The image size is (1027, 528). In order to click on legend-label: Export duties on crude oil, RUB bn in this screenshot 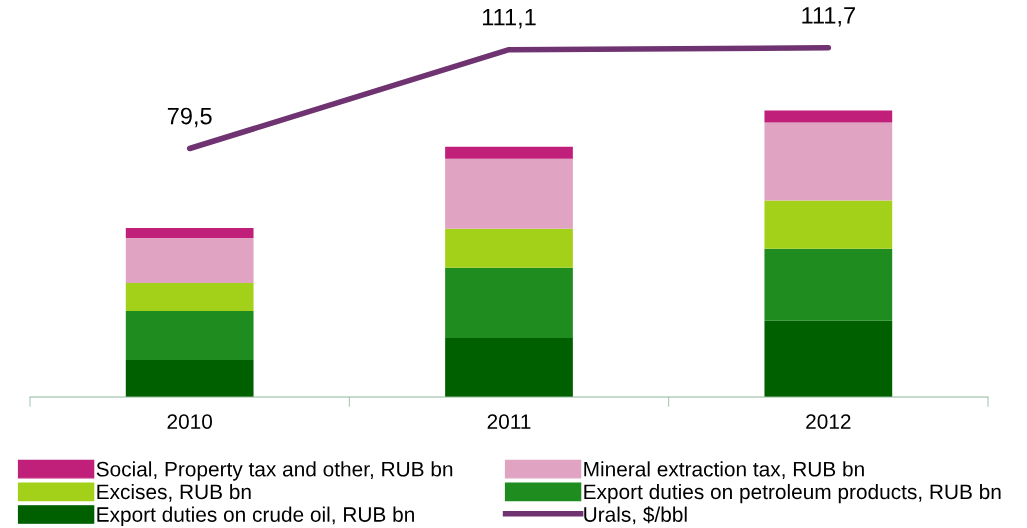, I will do `click(255, 516)`.